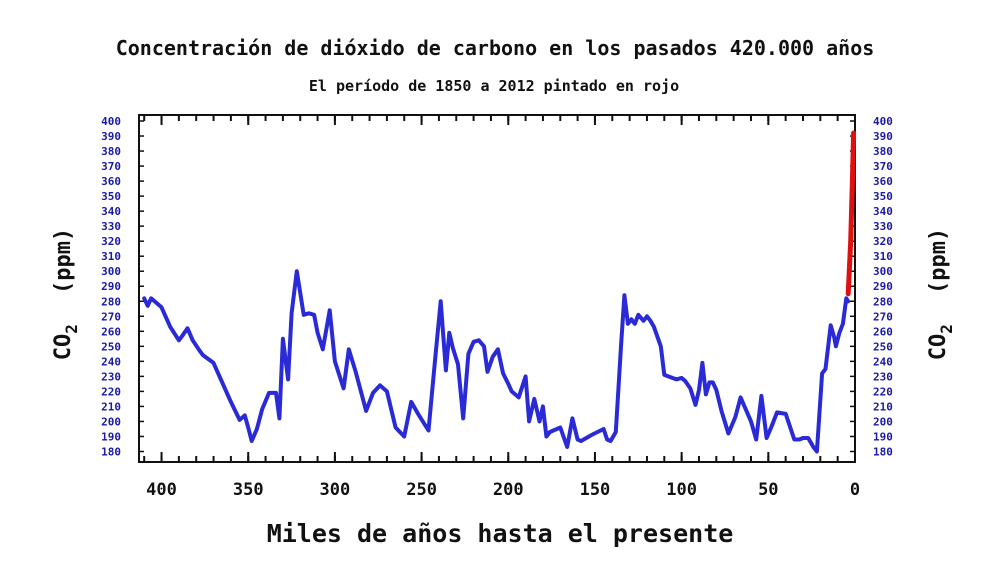 Image resolution: width=1000 pixels, height=583 pixels. What do you see at coordinates (63, 347) in the screenshot?
I see `y-axis-label-main: CO` at bounding box center [63, 347].